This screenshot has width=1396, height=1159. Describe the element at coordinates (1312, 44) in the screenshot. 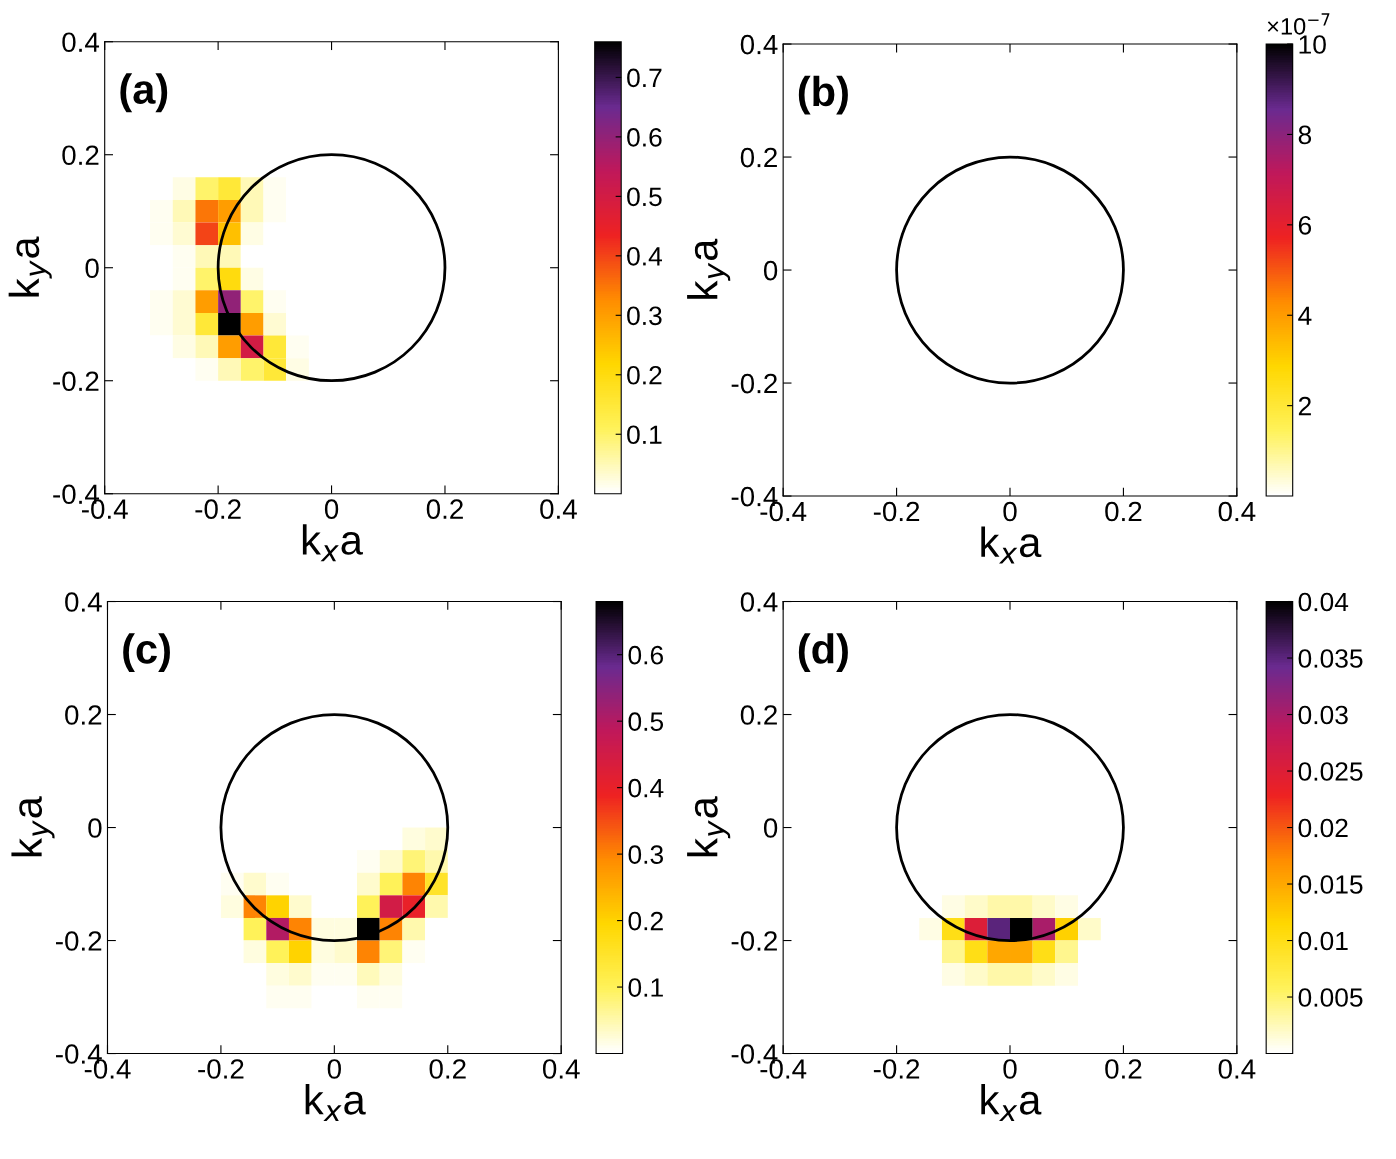

I see `color-bar-label: 10` at that location.